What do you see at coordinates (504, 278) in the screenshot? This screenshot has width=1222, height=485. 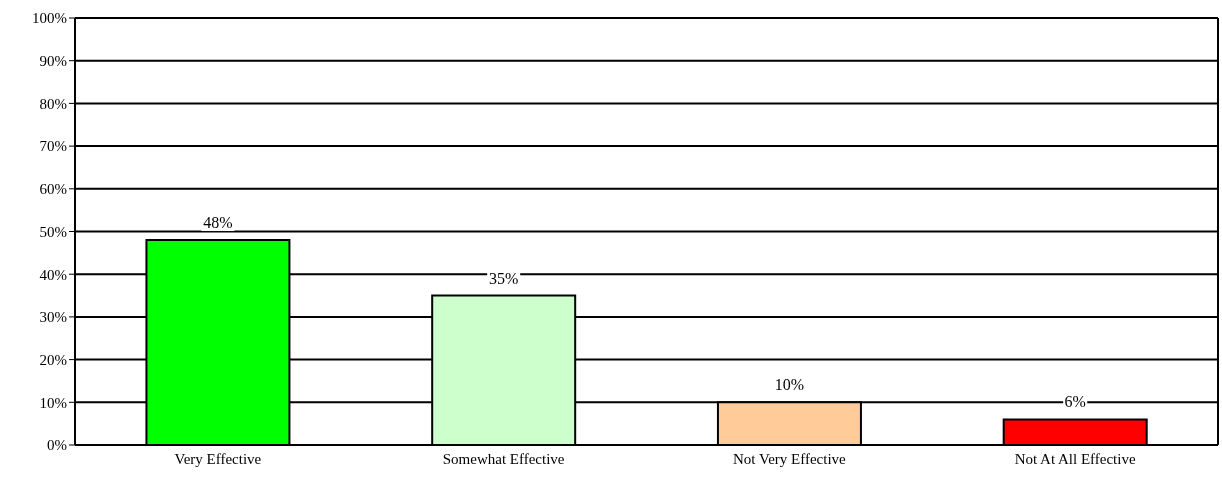 I see `data-label: 35%` at bounding box center [504, 278].